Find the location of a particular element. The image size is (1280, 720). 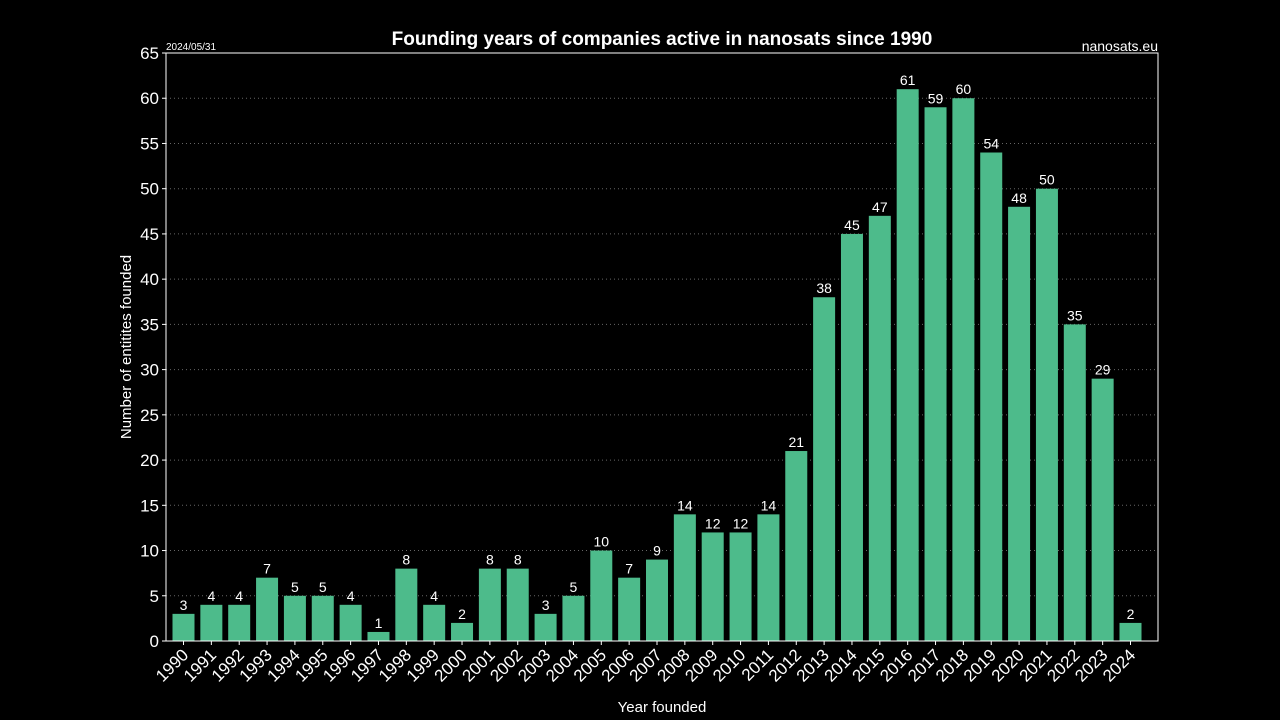

y-tick-label: 15 is located at coordinates (149, 505).